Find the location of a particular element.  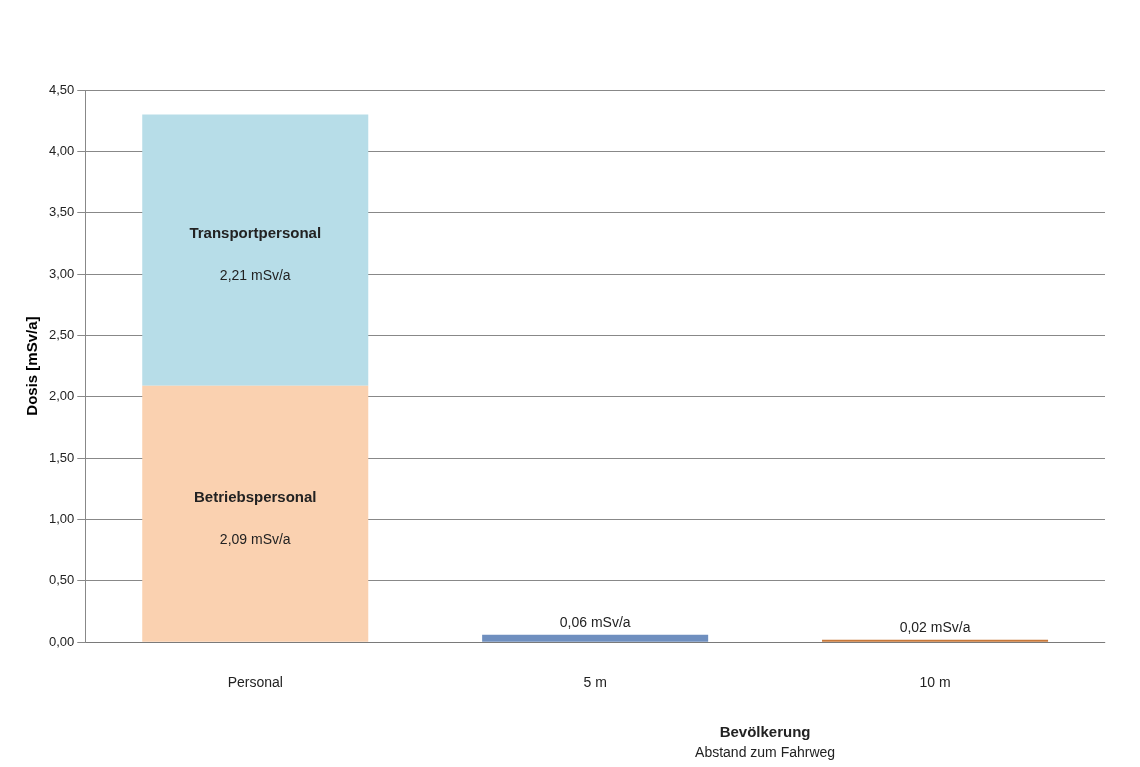

data-label: 2,21 mSv/a is located at coordinates (255, 275).